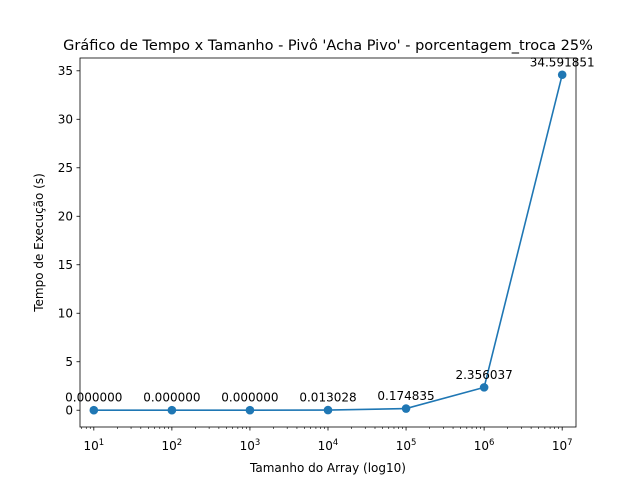  Describe the element at coordinates (69, 241) in the screenshot. I see `y-axis-ticks: 0 5 10 15 20 25 30 35` at that location.